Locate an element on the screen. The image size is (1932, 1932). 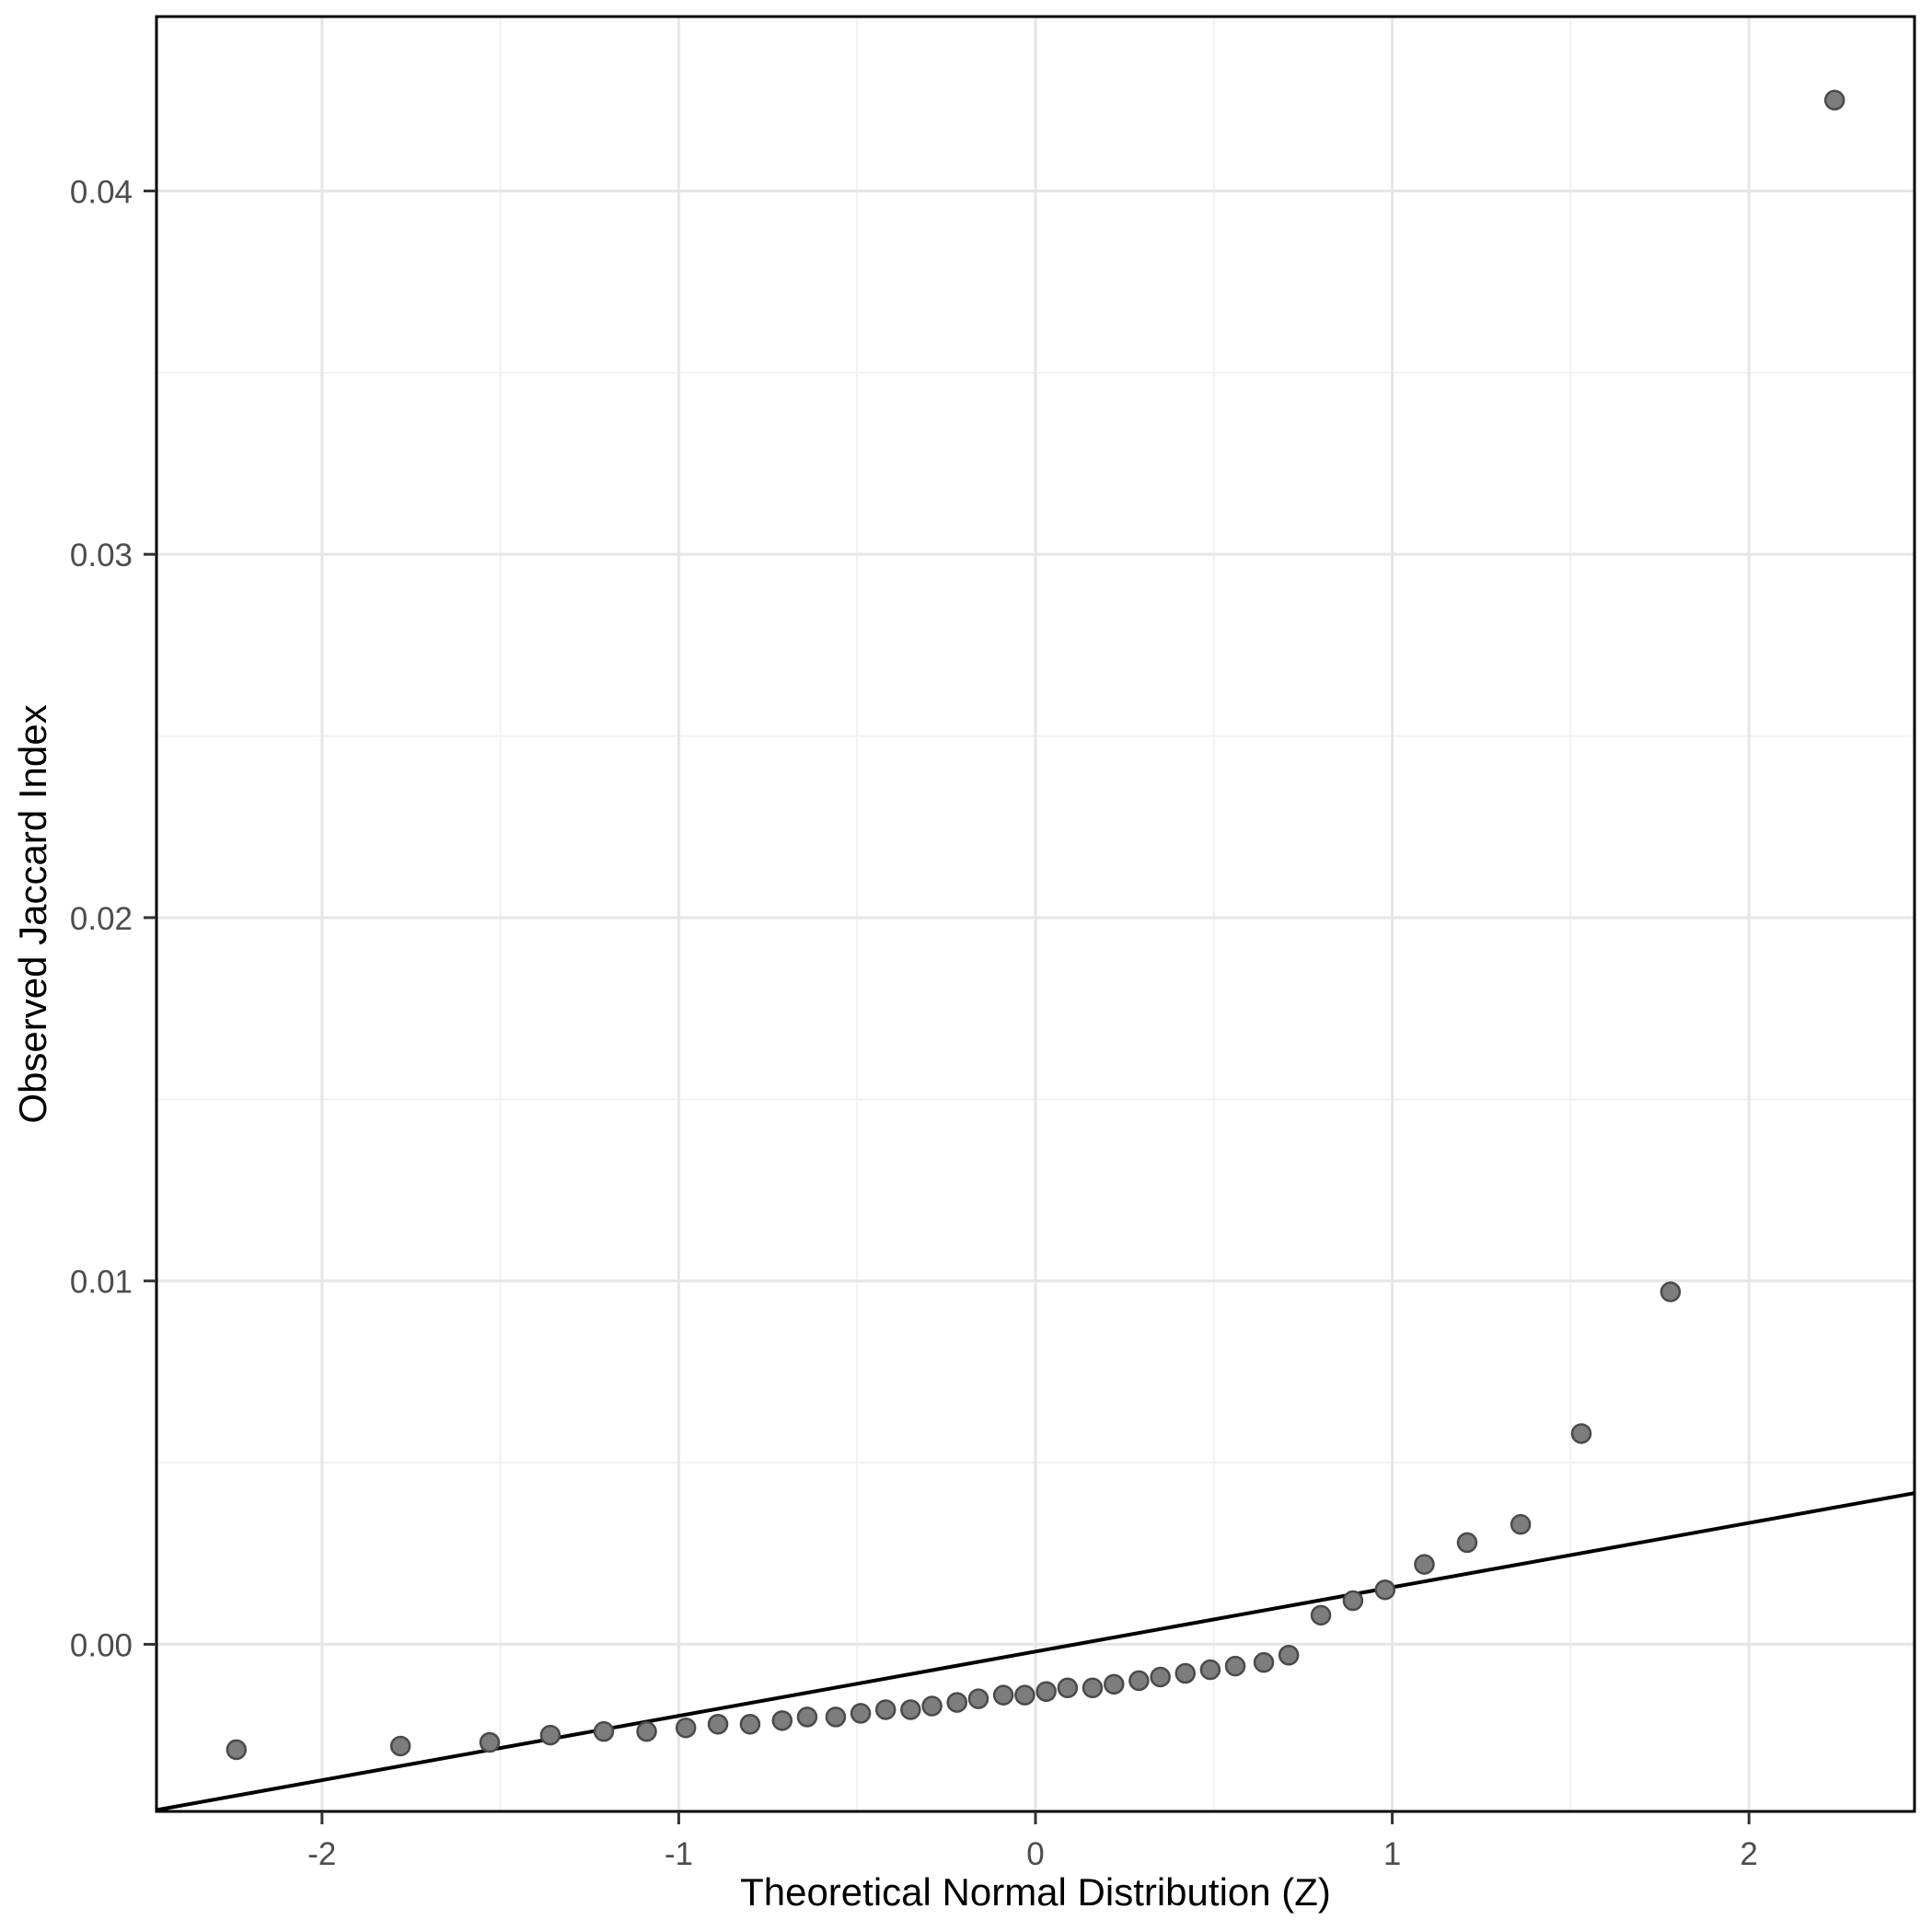
x-tick-label: 1 is located at coordinates (1392, 1854).